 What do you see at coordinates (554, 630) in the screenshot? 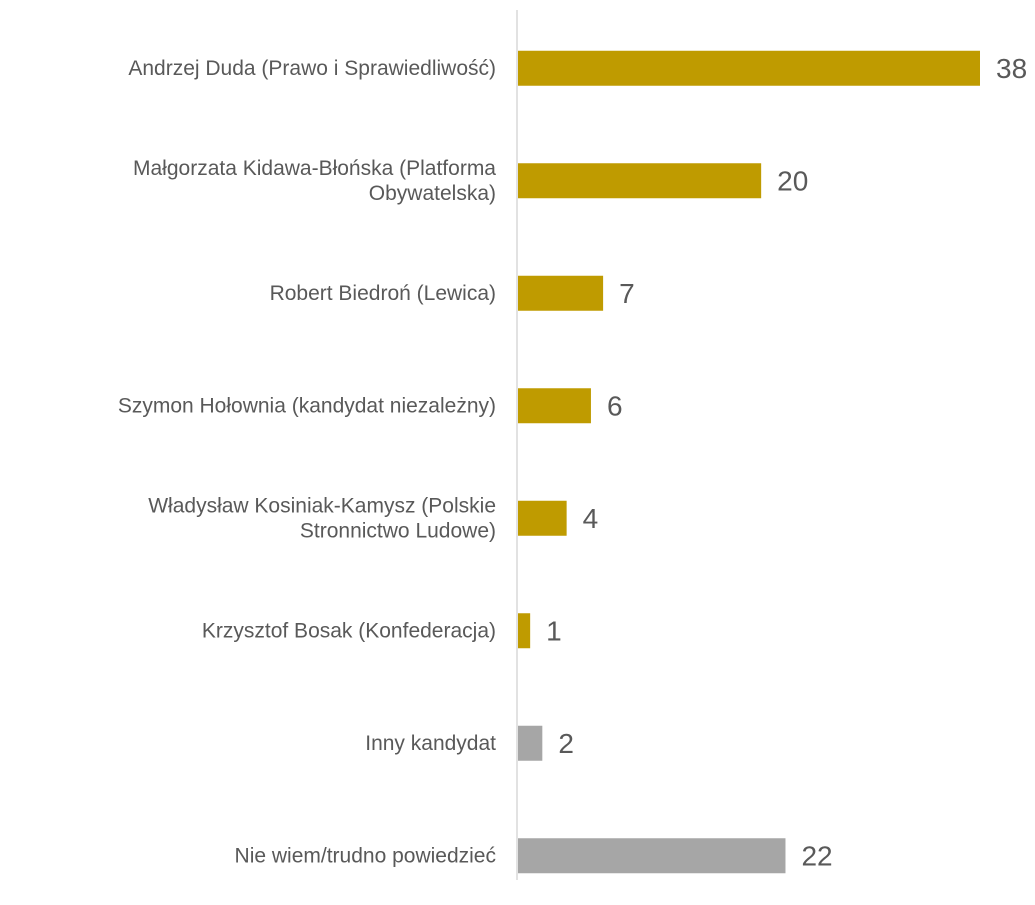
I see `data-label: 1` at bounding box center [554, 630].